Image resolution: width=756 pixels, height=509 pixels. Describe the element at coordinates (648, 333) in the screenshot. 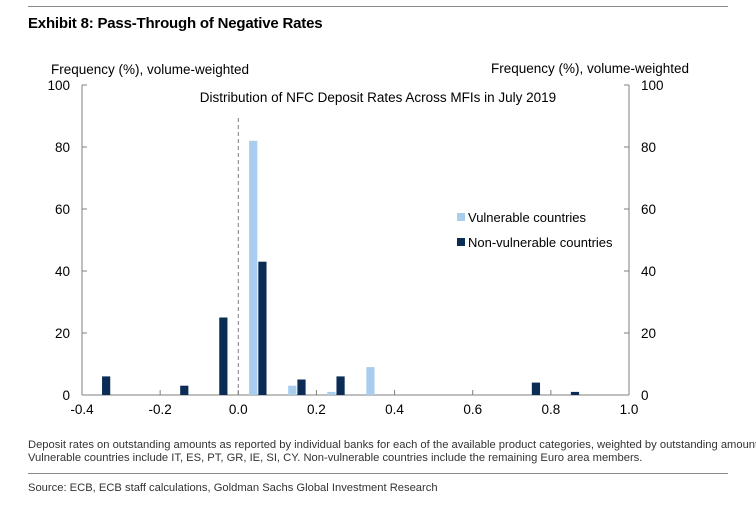

I see `y-tick-label-right: 20` at that location.